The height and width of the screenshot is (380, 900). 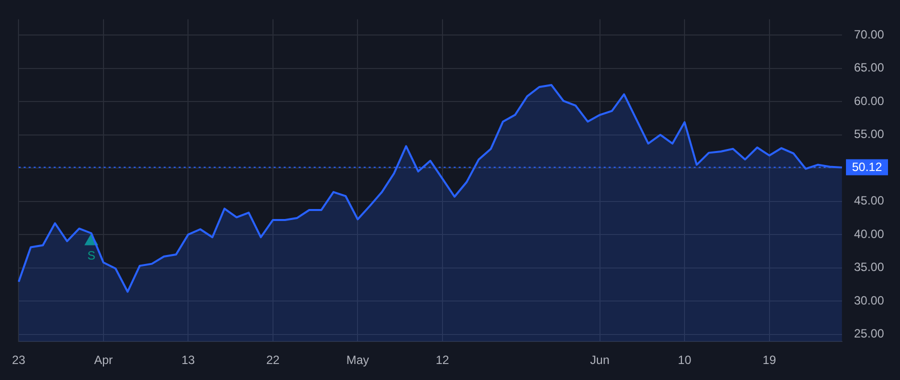 What do you see at coordinates (869, 134) in the screenshot?
I see `y-tick-label: 55.00` at bounding box center [869, 134].